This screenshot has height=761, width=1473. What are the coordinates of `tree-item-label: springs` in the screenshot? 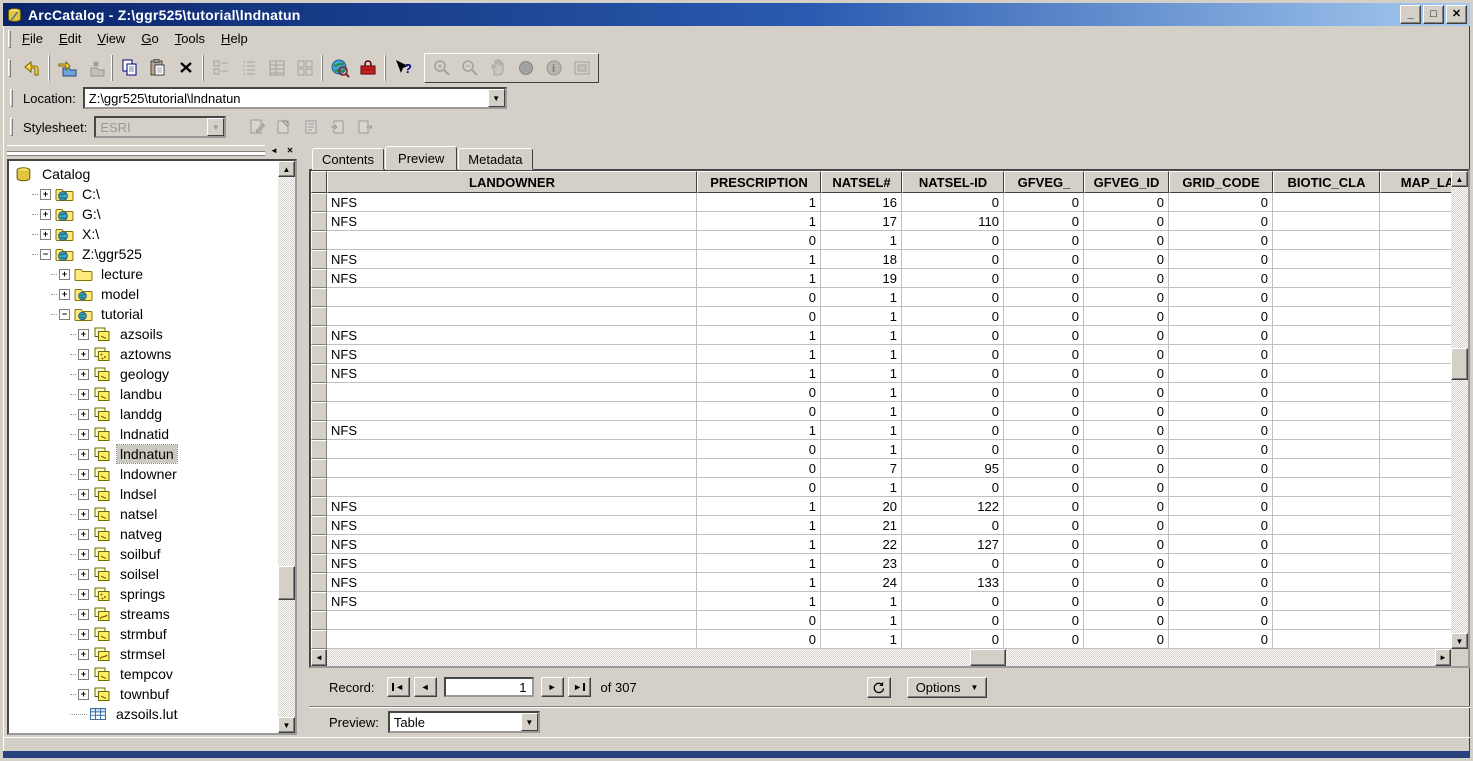 It's located at (143, 594).